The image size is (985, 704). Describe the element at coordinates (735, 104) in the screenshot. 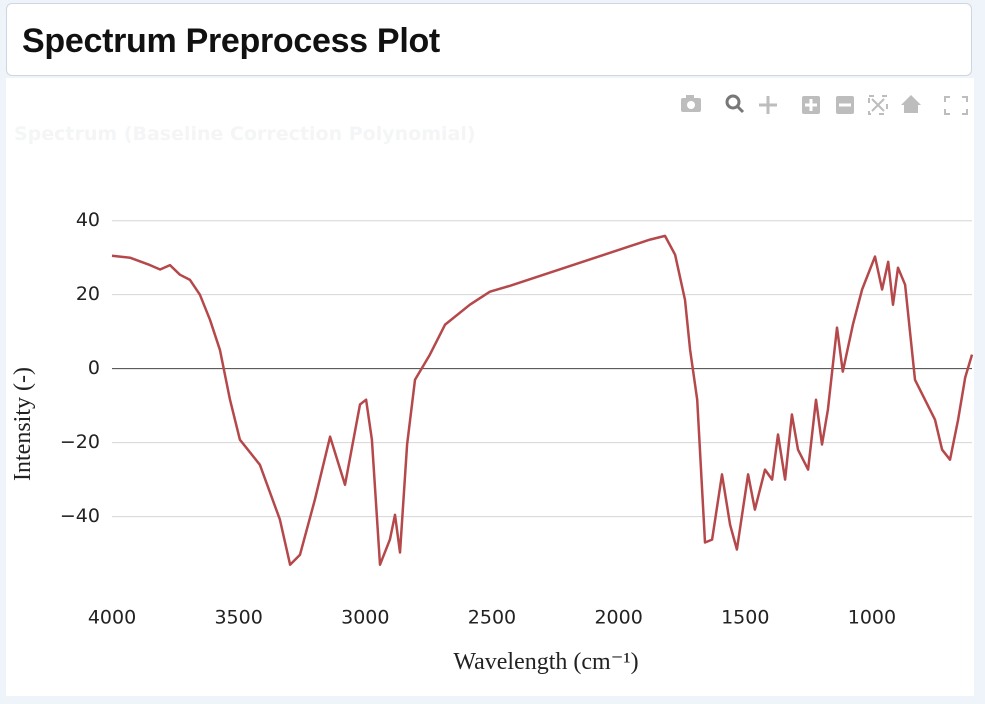

I see `zoom-button` at that location.